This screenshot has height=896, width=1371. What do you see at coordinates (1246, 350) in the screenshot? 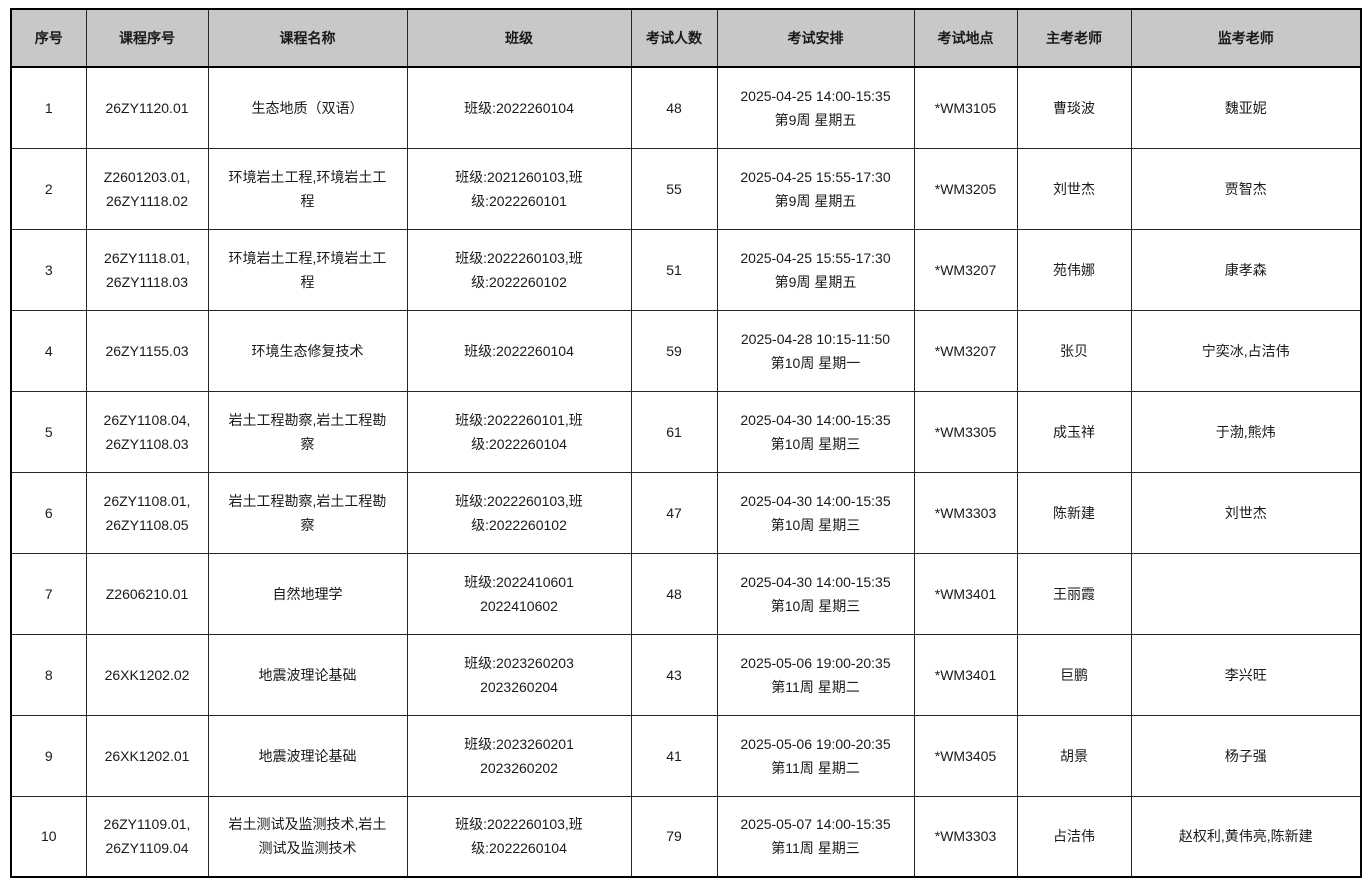
I see `cell-invigilator: 宁奕冰,占洁伟` at bounding box center [1246, 350].